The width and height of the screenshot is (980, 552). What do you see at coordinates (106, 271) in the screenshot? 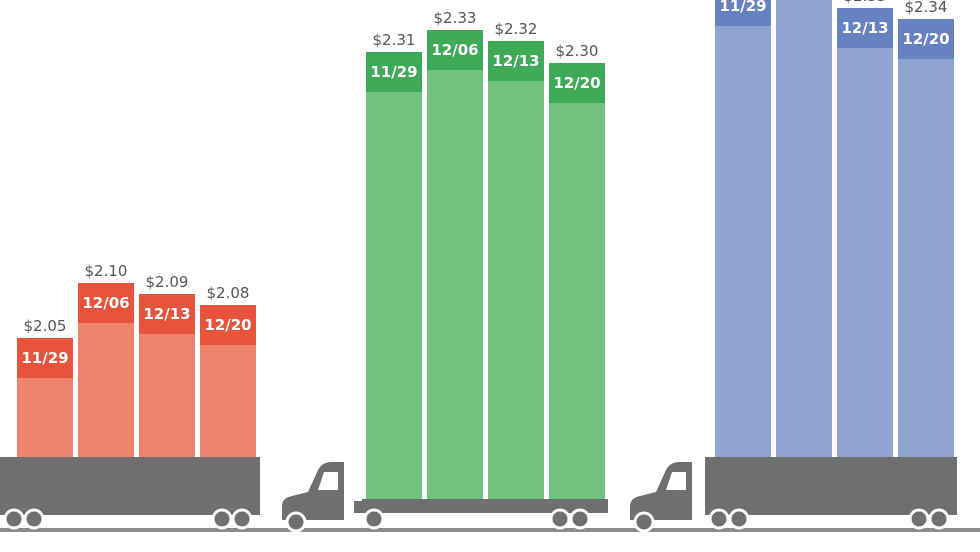
I see `value-label: $2.10` at bounding box center [106, 271].